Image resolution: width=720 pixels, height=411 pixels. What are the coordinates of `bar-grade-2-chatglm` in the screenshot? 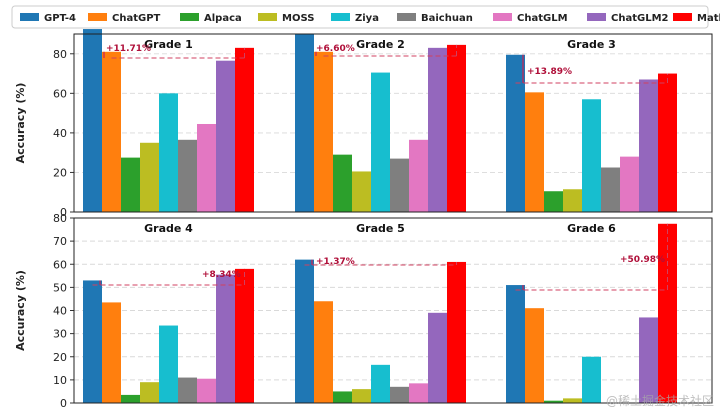 It's located at (418, 175).